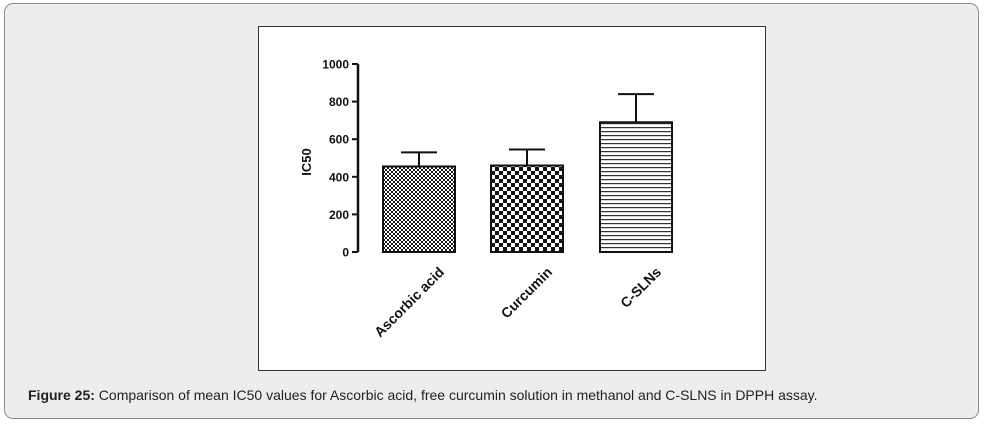 Image resolution: width=985 pixels, height=425 pixels. I want to click on y-tick-label: 200, so click(339, 215).